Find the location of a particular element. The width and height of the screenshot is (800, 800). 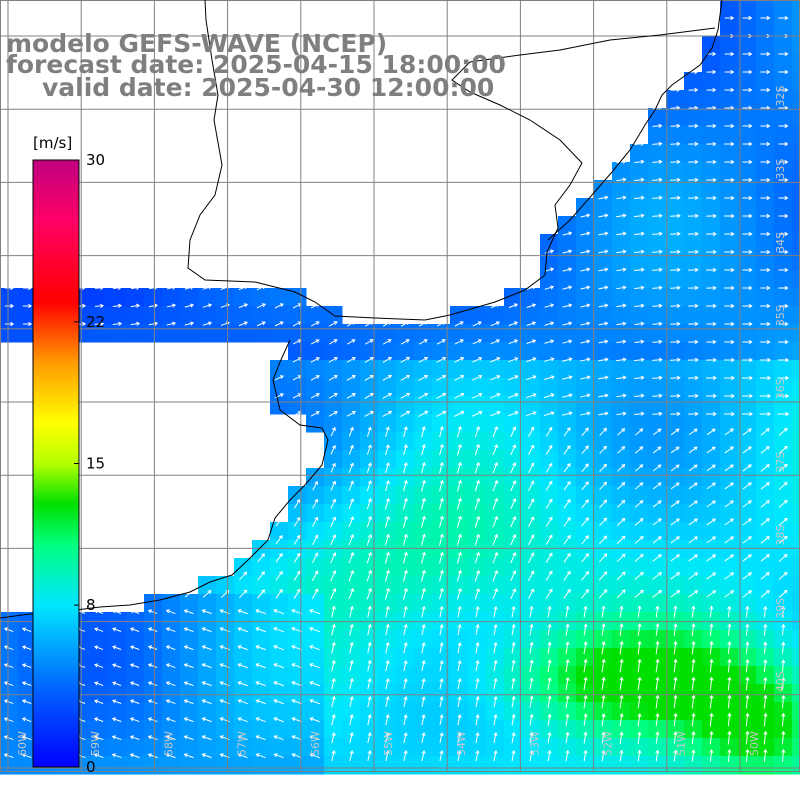

longitude-label: 55W is located at coordinates (388, 743).